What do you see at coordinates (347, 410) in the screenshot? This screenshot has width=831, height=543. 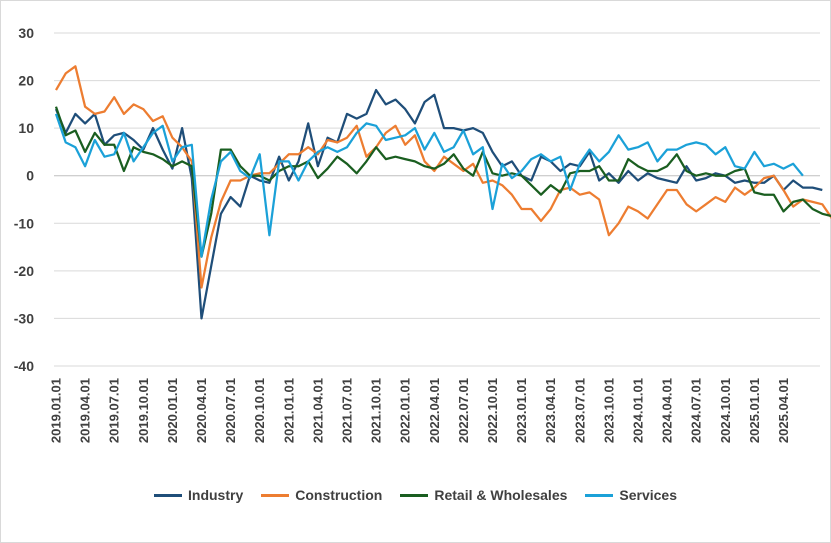 I see `x-tick-label: 2021.07.01` at bounding box center [347, 410].